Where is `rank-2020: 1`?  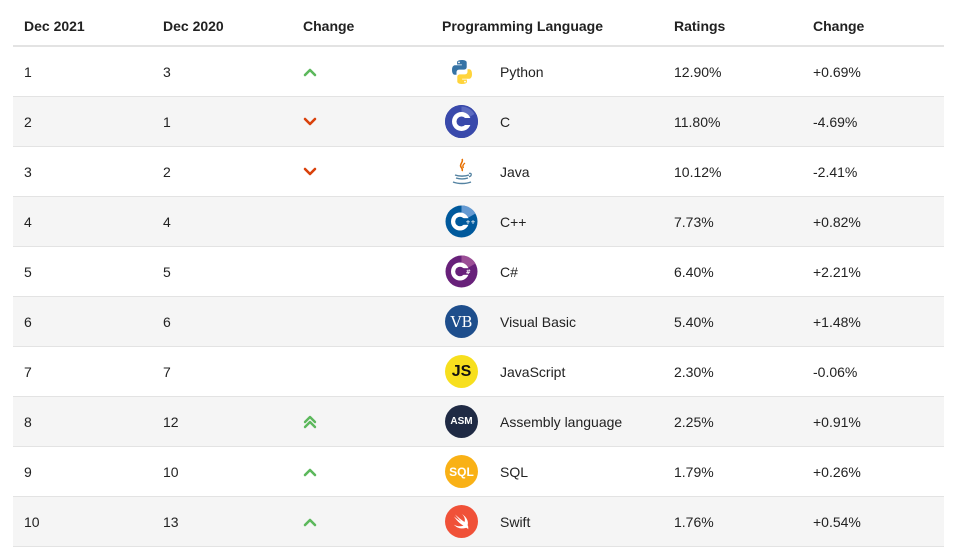 rank-2020: 1 is located at coordinates (167, 121).